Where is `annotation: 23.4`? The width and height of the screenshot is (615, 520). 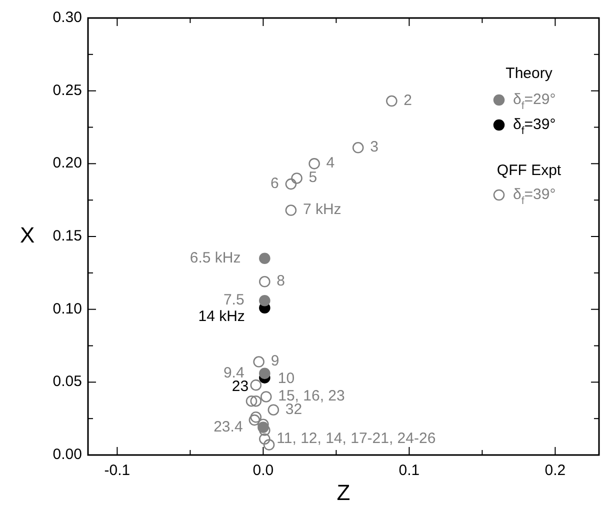 annotation: 23.4 is located at coordinates (228, 427).